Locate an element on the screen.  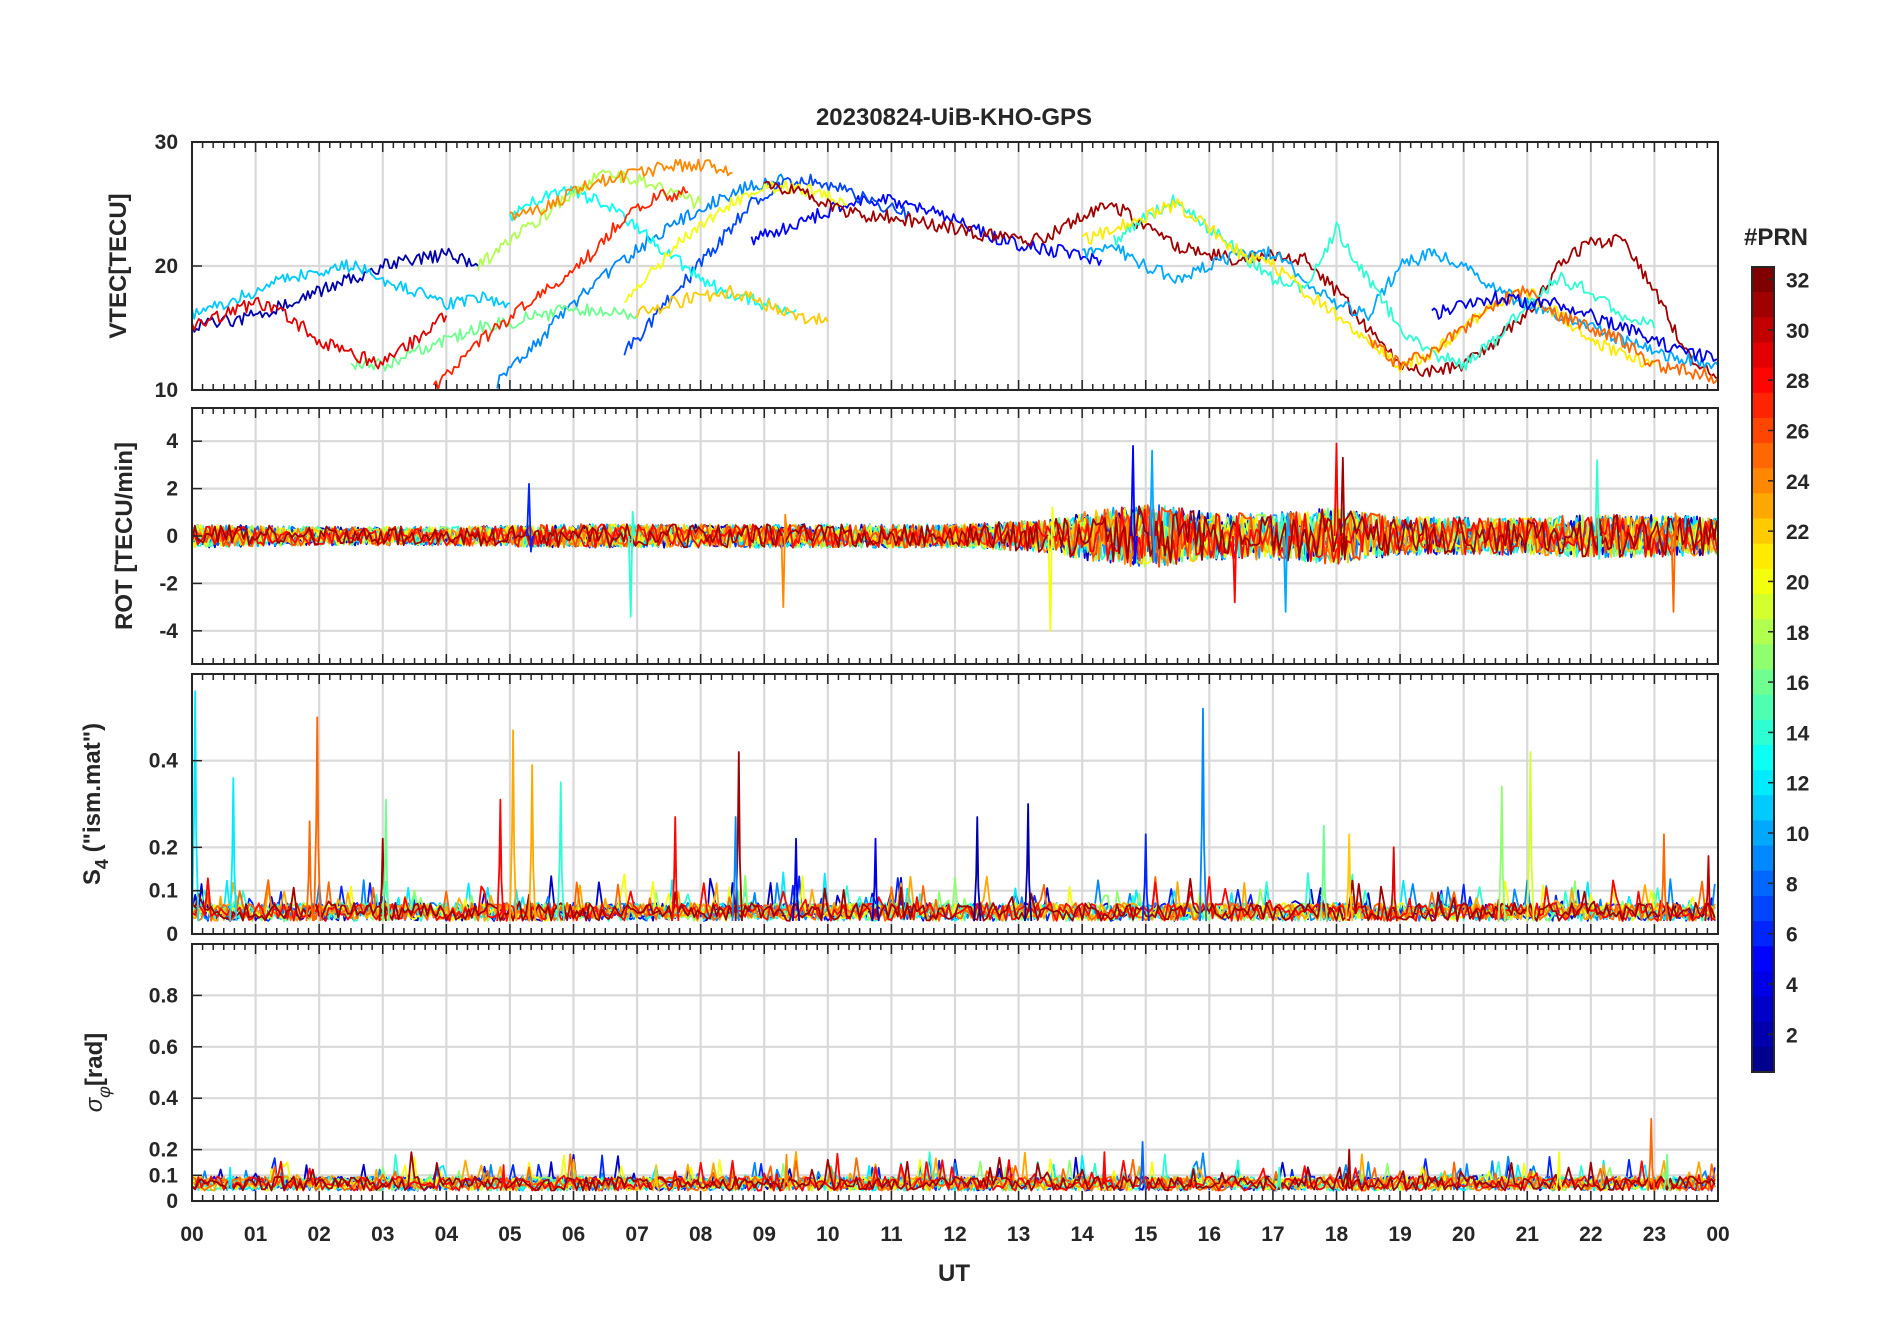
y-axis-label-vtec: VTEC[TECU] is located at coordinates (118, 265).